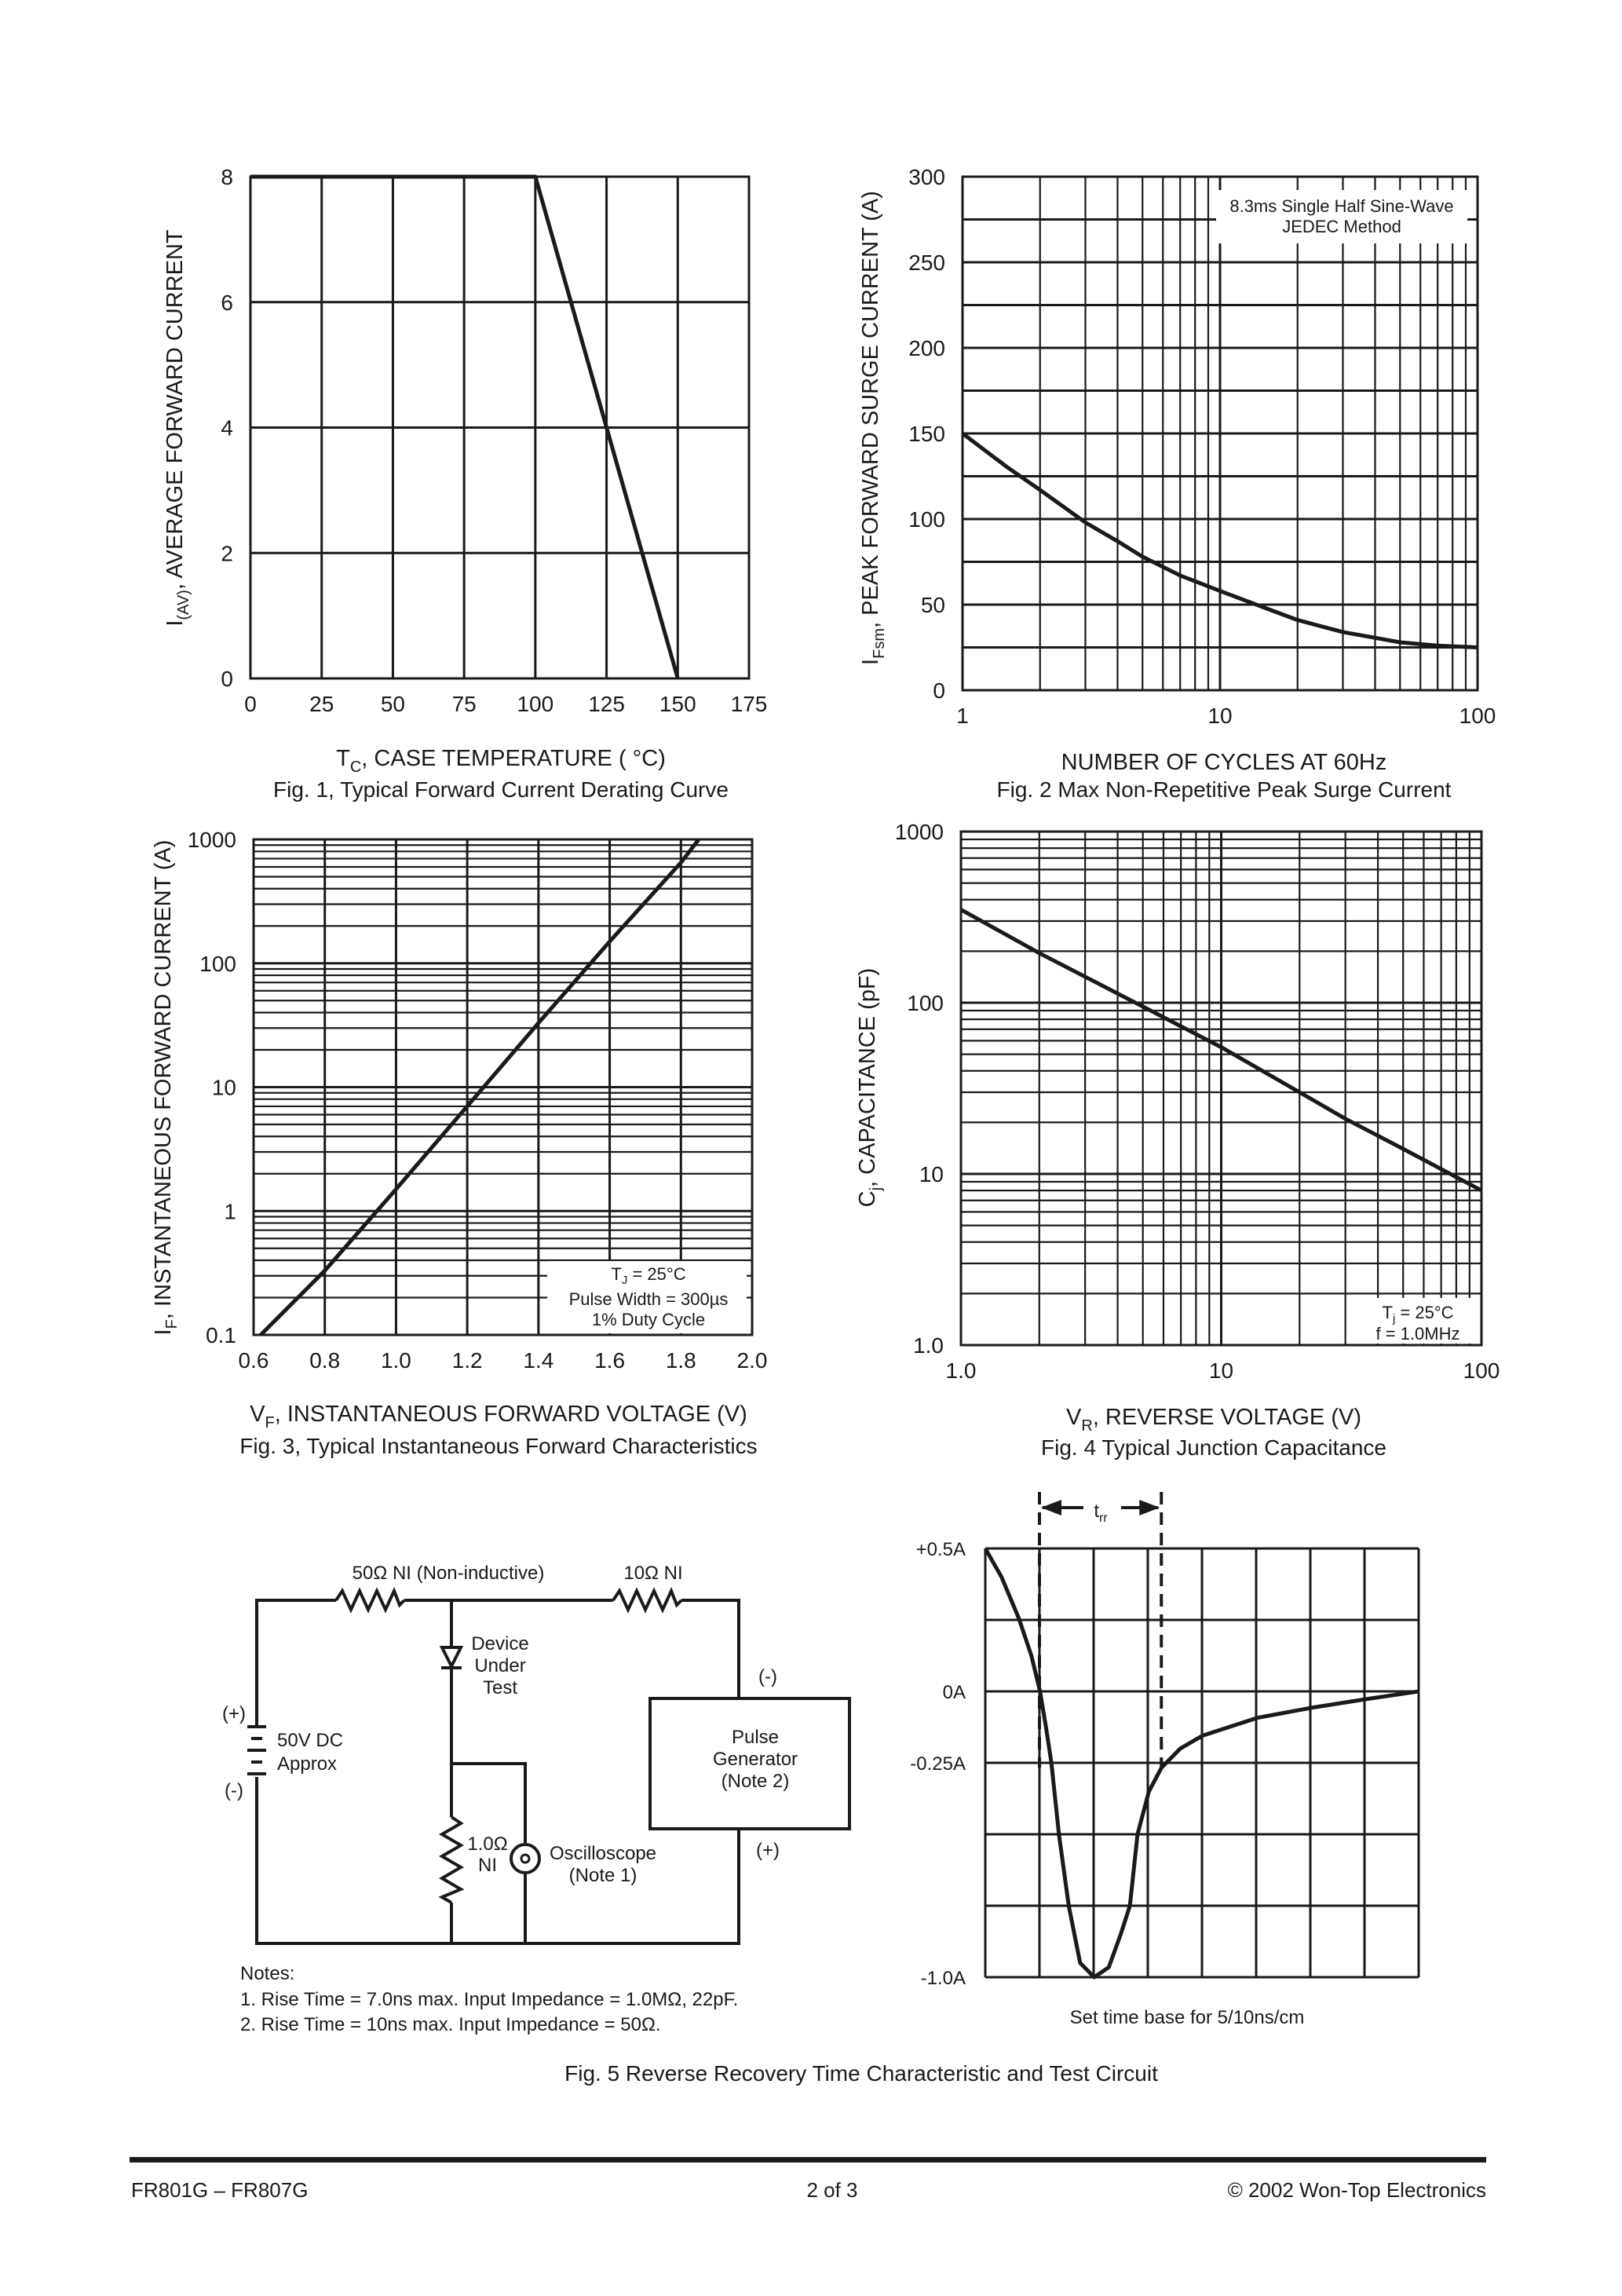  I want to click on x-tick-label: 1.0, so click(961, 1370).